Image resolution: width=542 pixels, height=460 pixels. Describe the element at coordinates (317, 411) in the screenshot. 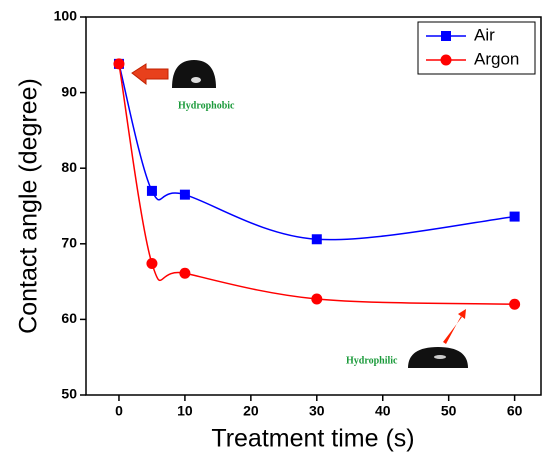

I see `x-tick-label: 30` at that location.